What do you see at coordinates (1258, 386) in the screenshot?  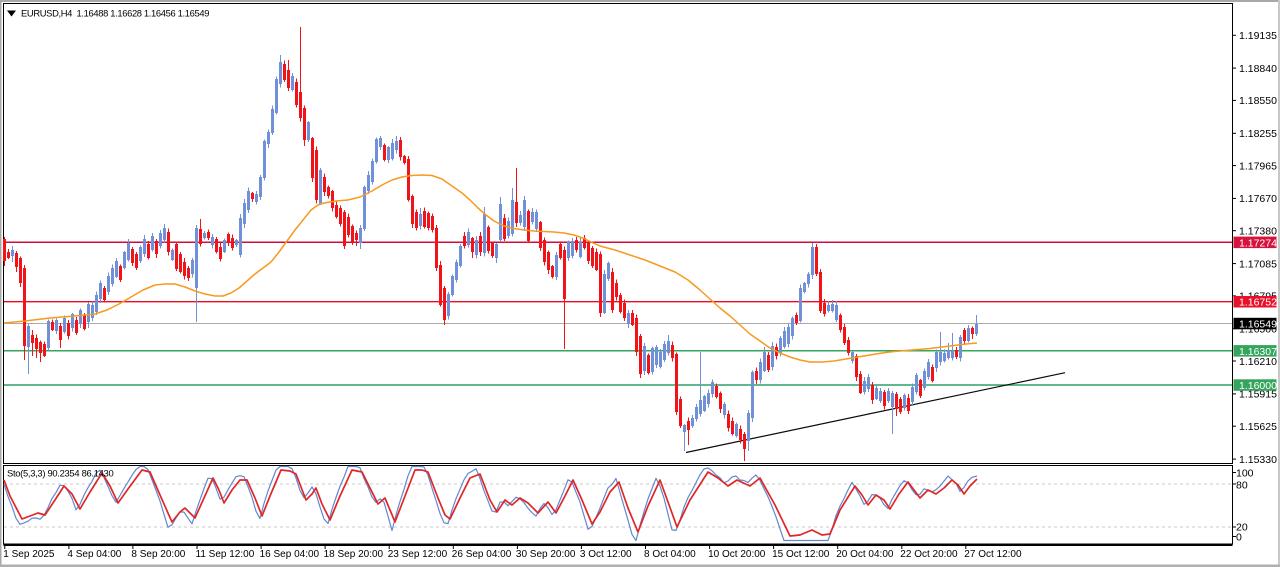 I see `svg-text: 1.16000` at bounding box center [1258, 386].